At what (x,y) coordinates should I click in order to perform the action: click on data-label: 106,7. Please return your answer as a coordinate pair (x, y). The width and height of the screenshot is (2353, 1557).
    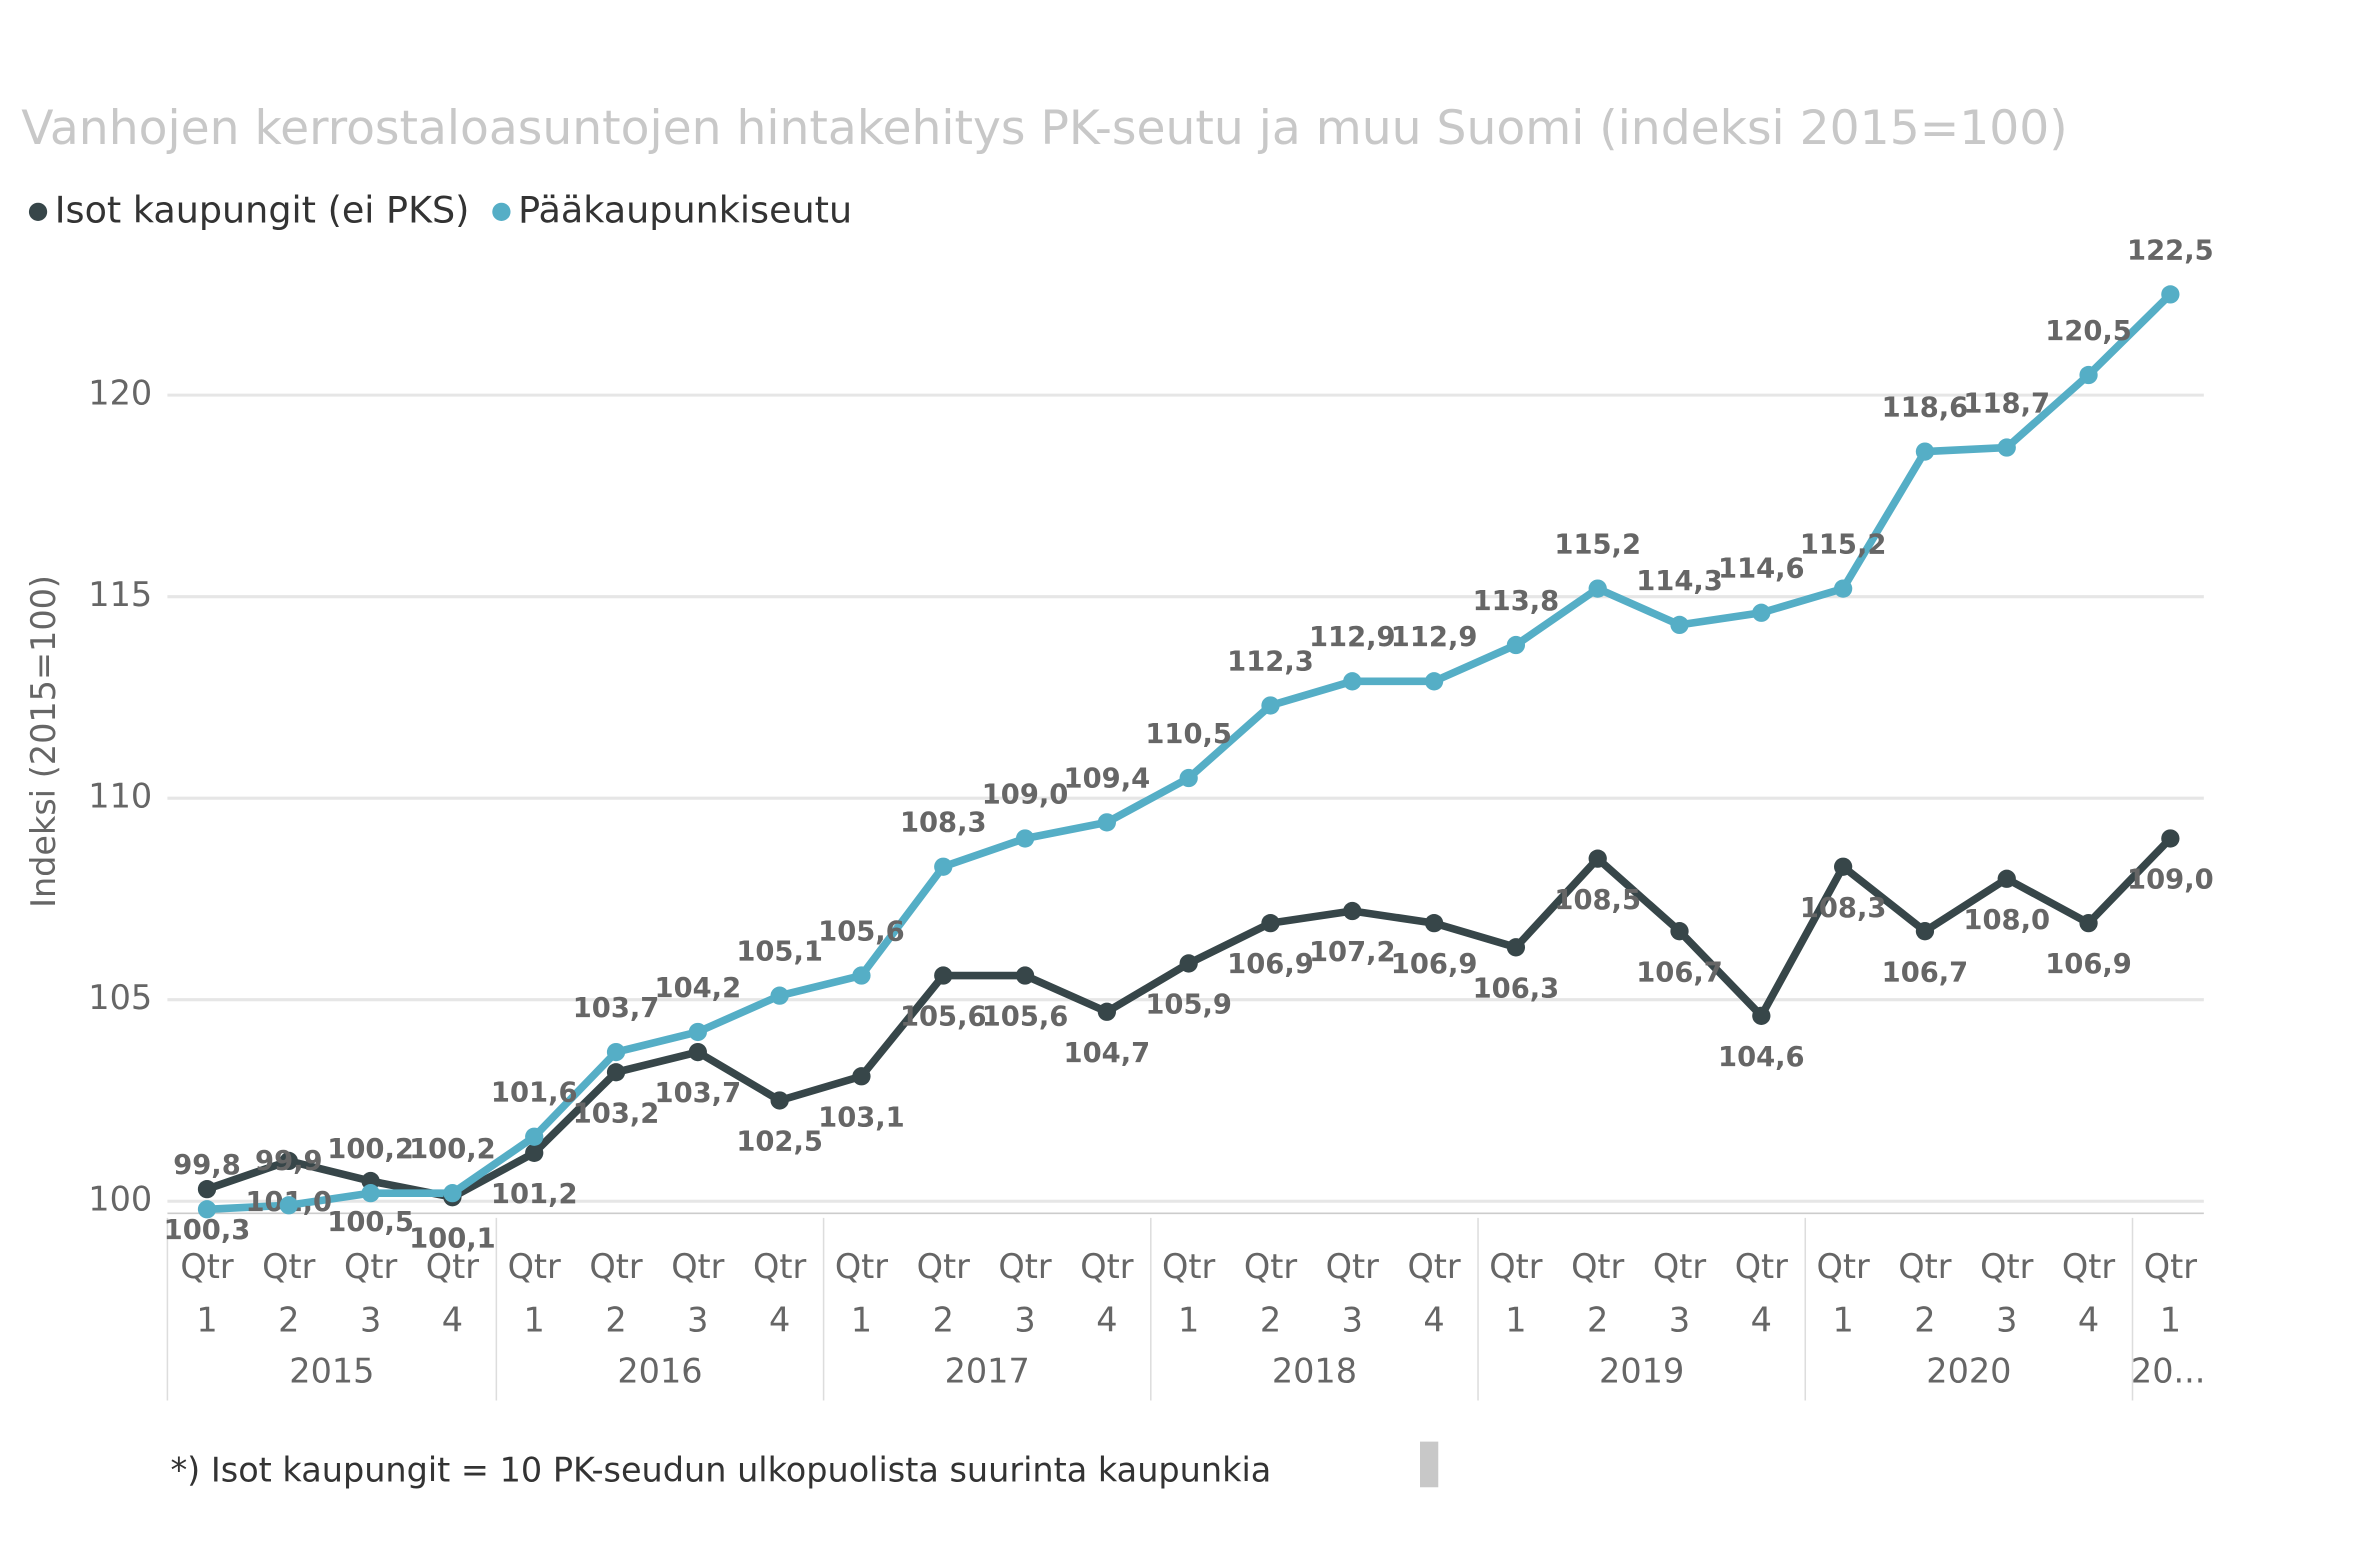
    Looking at the image, I should click on (1925, 972).